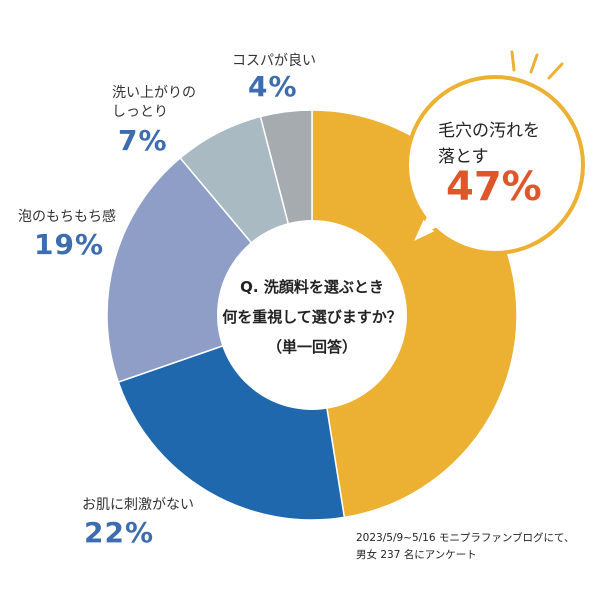  What do you see at coordinates (67, 217) in the screenshot?
I see `label-foam: 泡のもちもち感` at bounding box center [67, 217].